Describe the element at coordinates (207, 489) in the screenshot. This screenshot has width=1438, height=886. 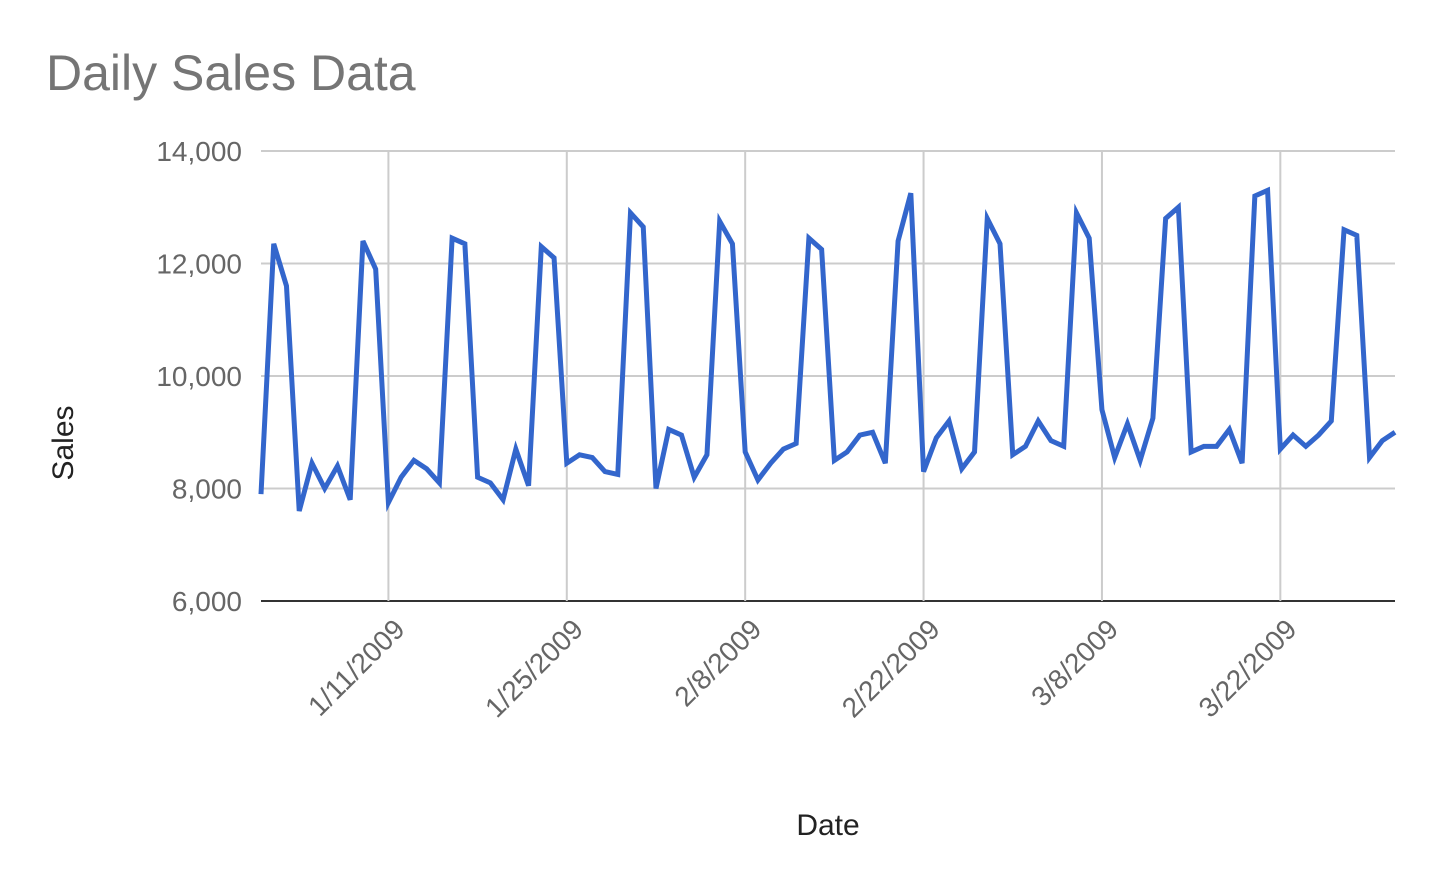
I see `y-tick-label: 8,000` at that location.